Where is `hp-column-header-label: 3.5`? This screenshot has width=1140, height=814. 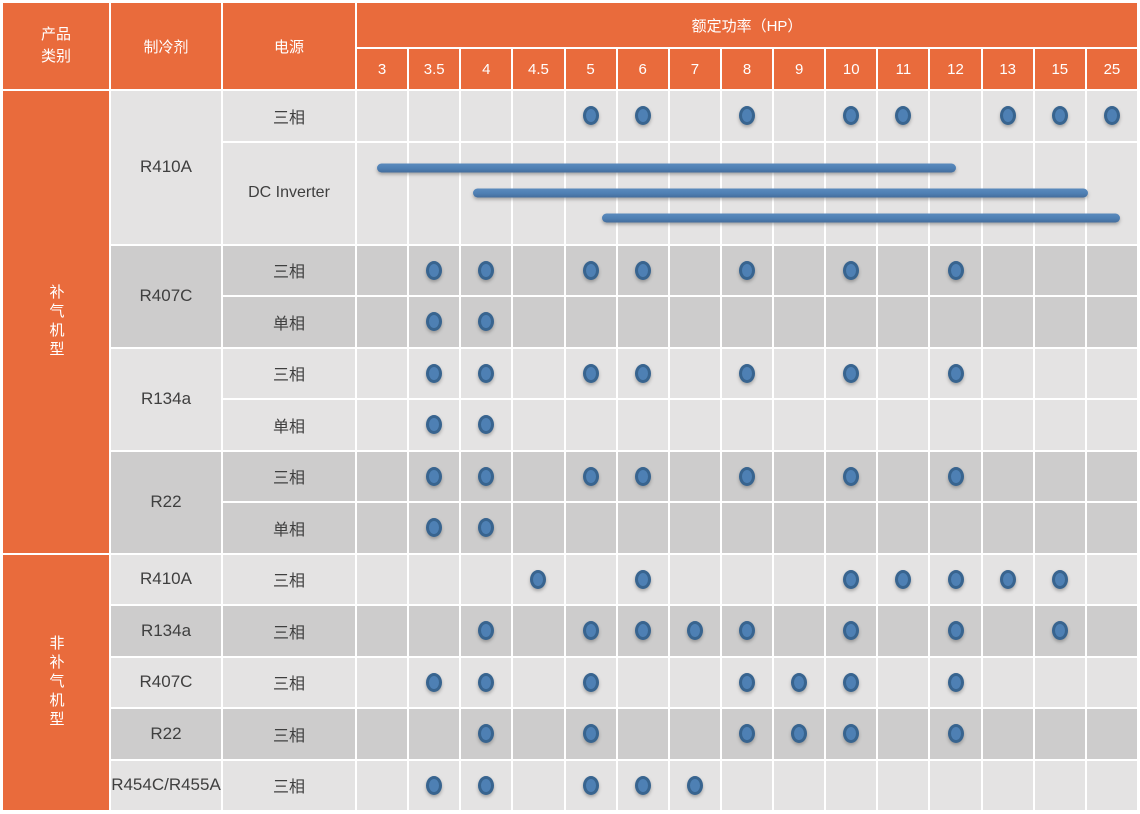 hp-column-header-label: 3.5 is located at coordinates (434, 69).